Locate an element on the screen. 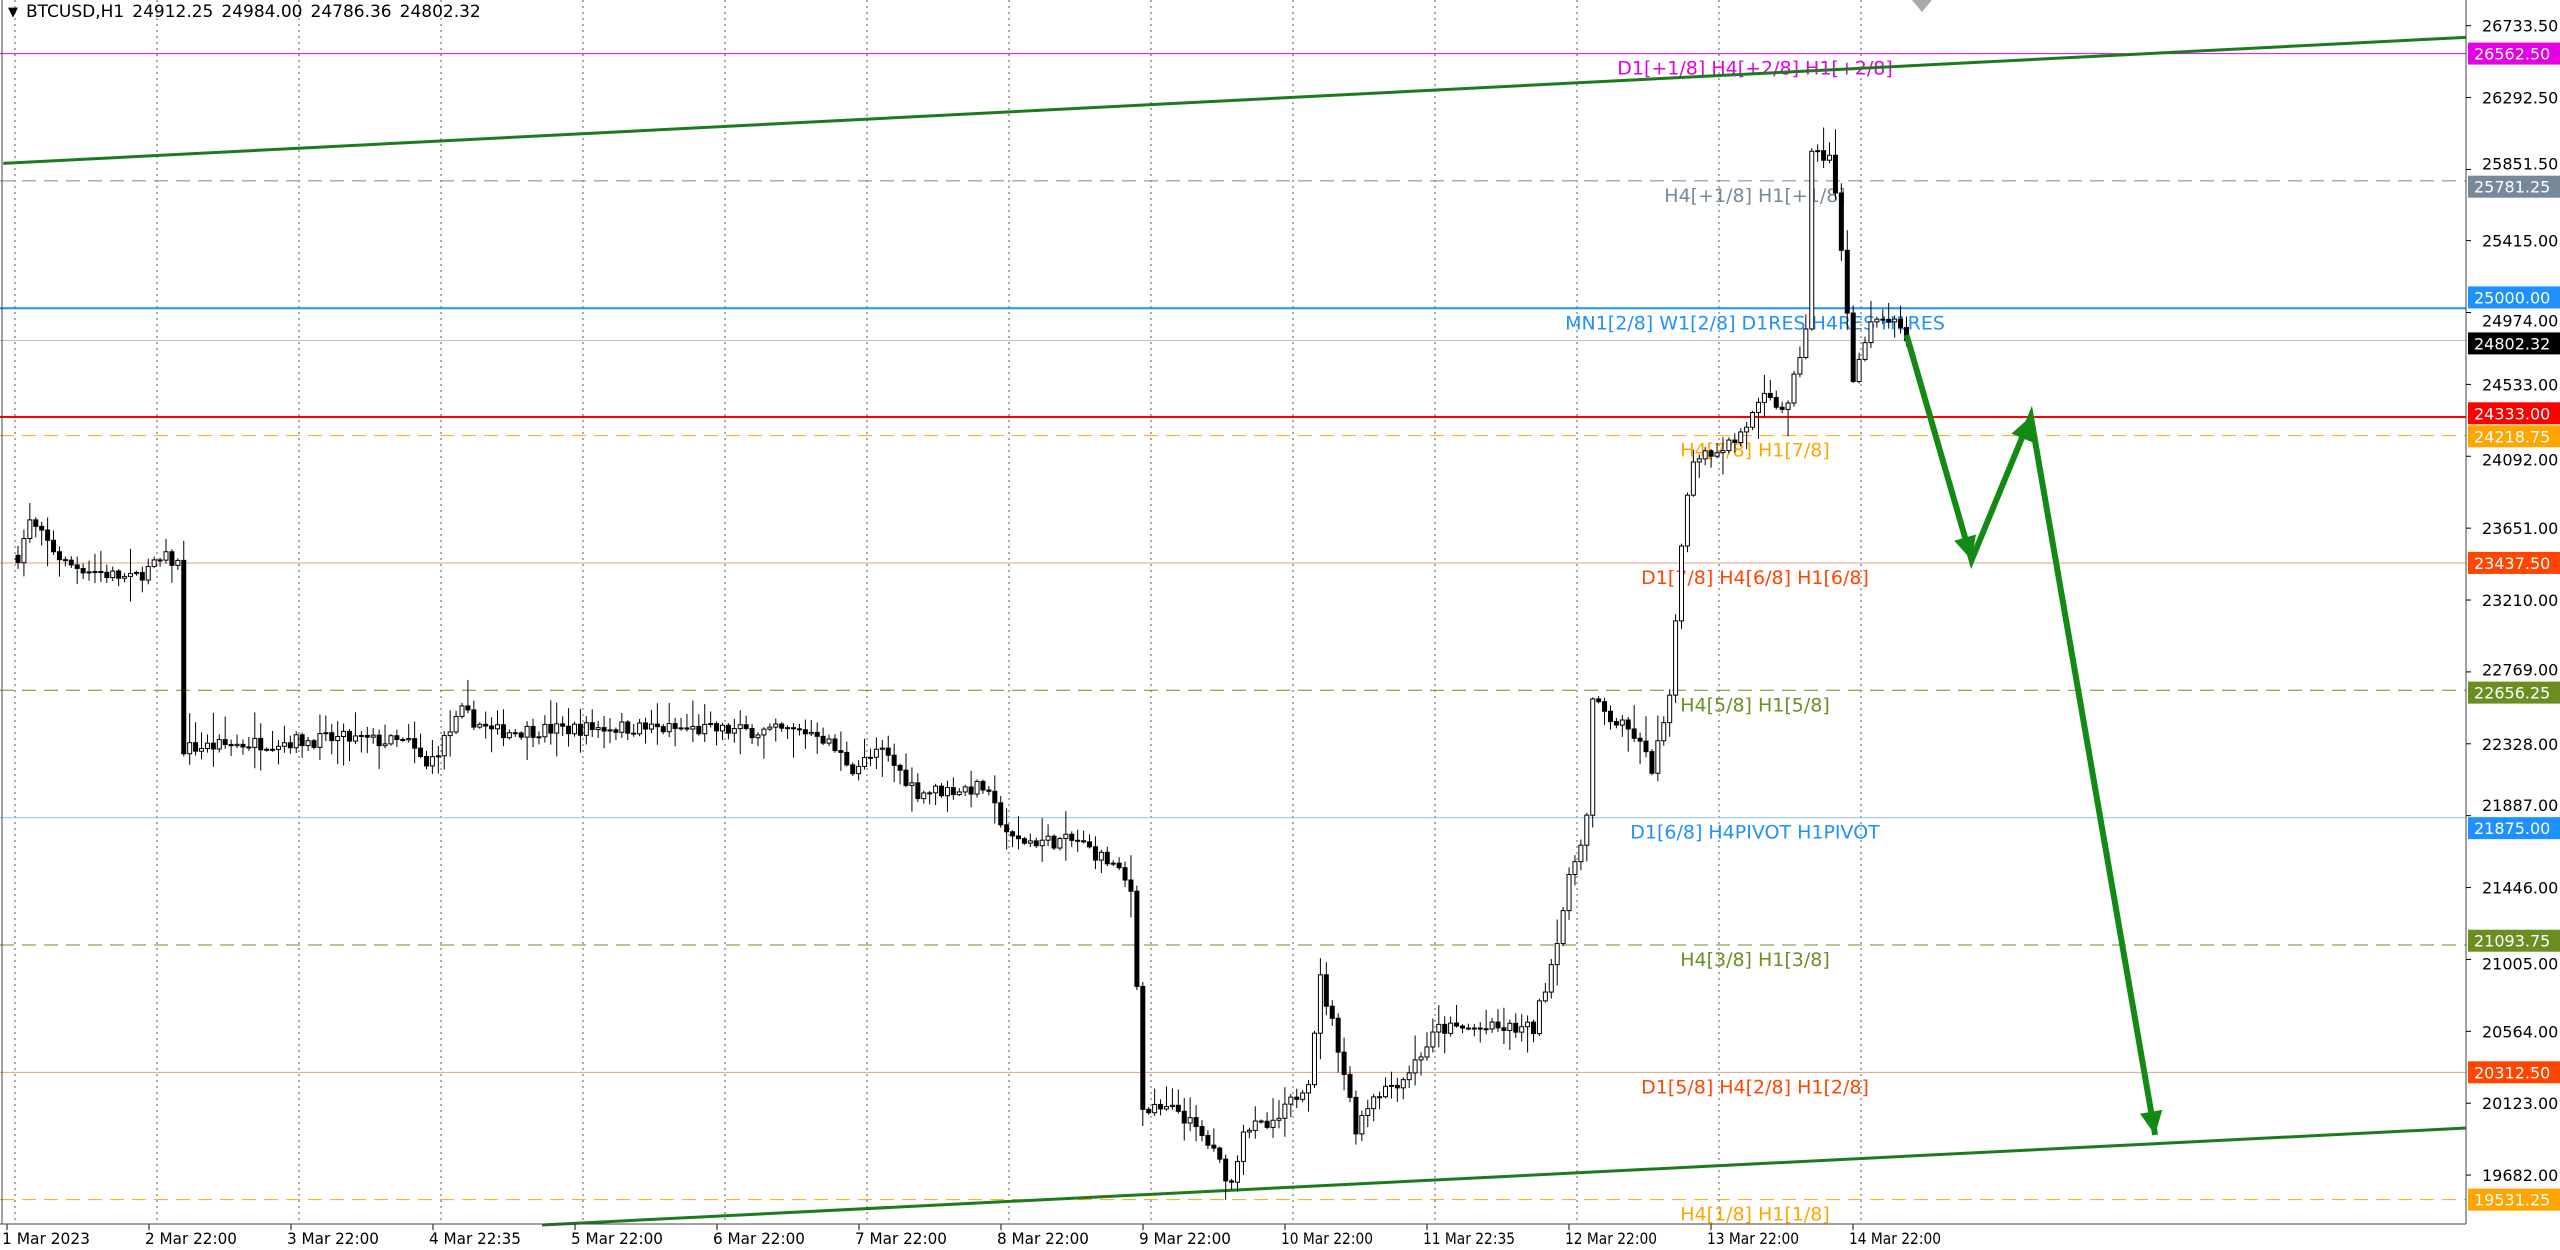 This screenshot has width=2560, height=1250. ohlc-high: 24984.00 is located at coordinates (262, 12).